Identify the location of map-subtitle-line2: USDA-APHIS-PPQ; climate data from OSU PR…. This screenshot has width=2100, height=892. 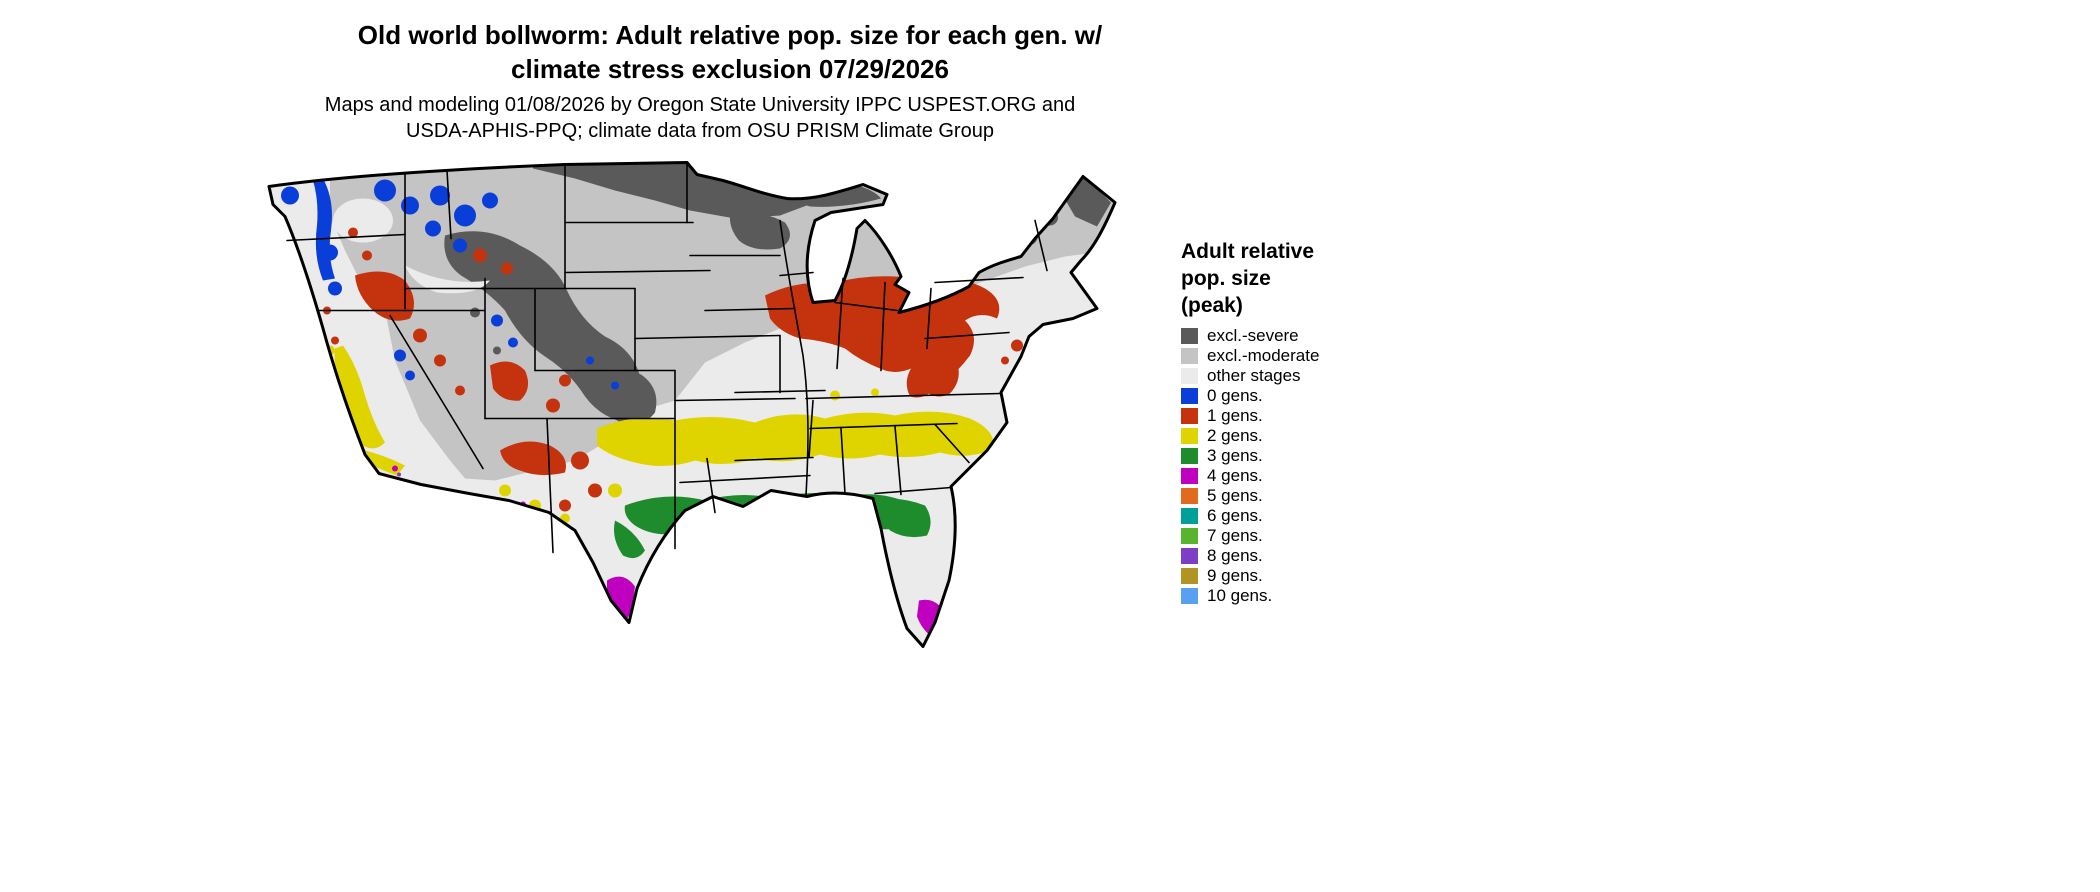
(700, 131).